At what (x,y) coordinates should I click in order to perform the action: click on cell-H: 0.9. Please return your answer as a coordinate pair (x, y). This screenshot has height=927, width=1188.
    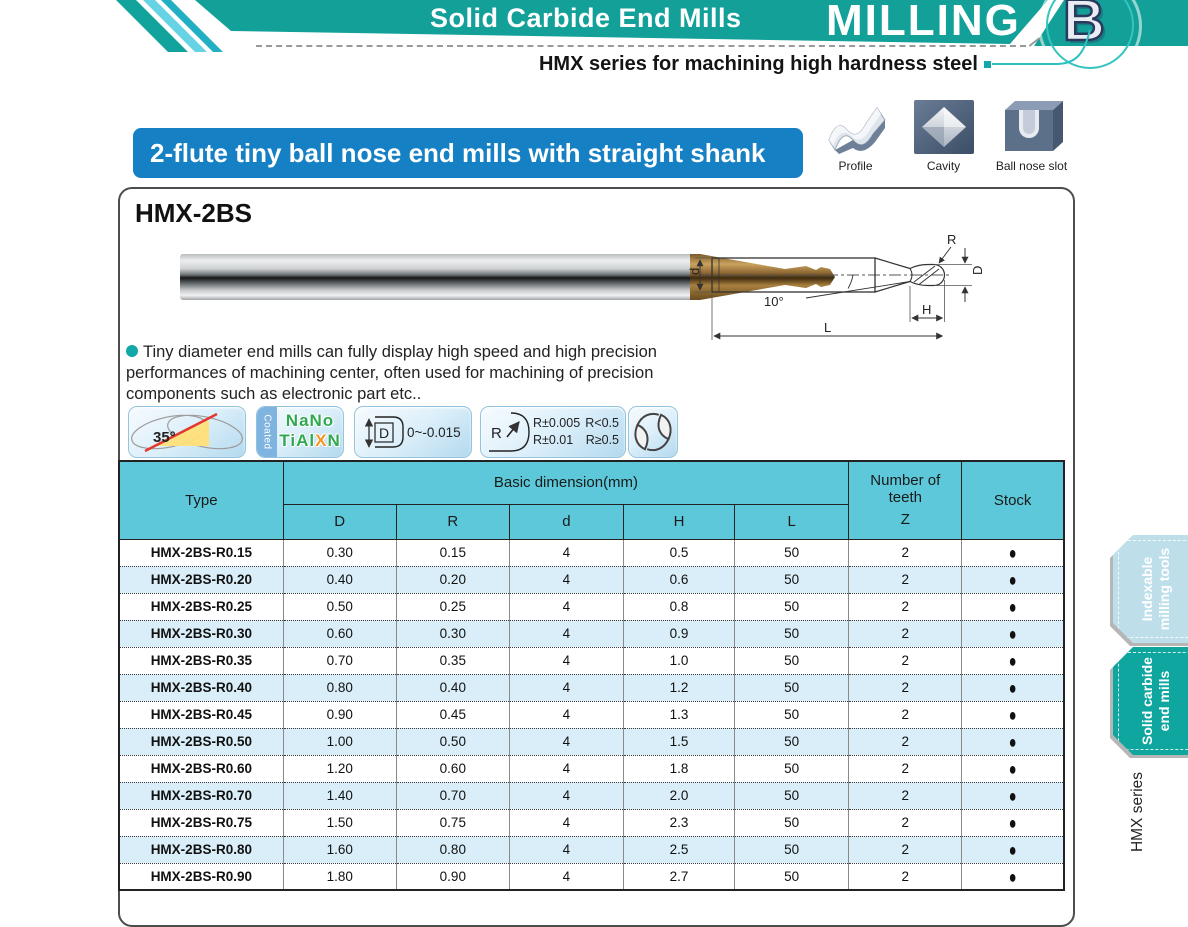
    Looking at the image, I should click on (678, 633).